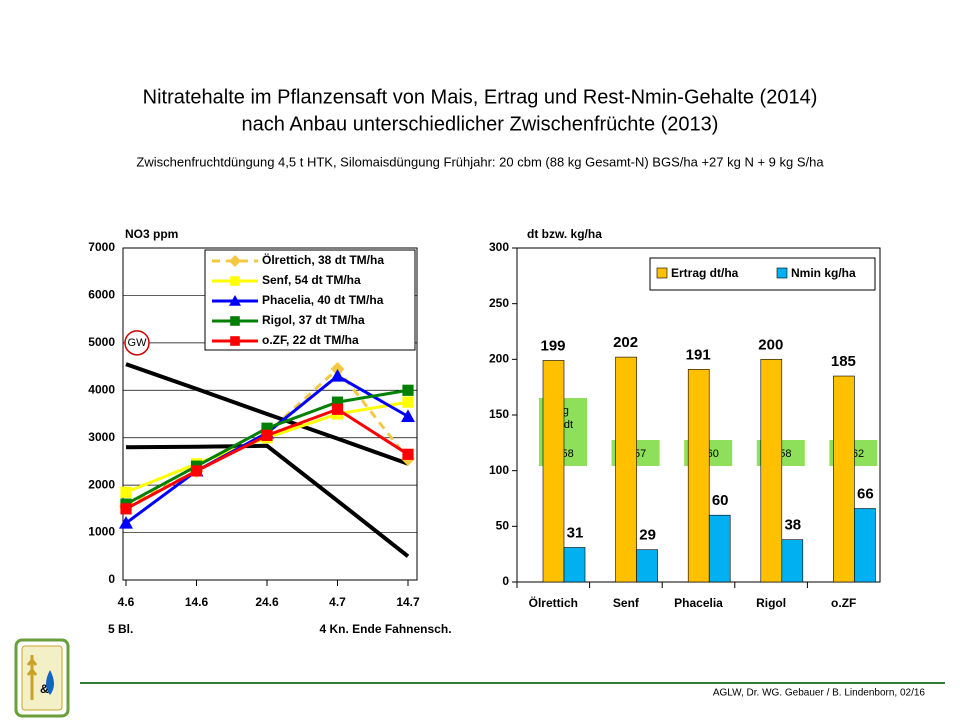  What do you see at coordinates (720, 500) in the screenshot?
I see `data-label: 60` at bounding box center [720, 500].